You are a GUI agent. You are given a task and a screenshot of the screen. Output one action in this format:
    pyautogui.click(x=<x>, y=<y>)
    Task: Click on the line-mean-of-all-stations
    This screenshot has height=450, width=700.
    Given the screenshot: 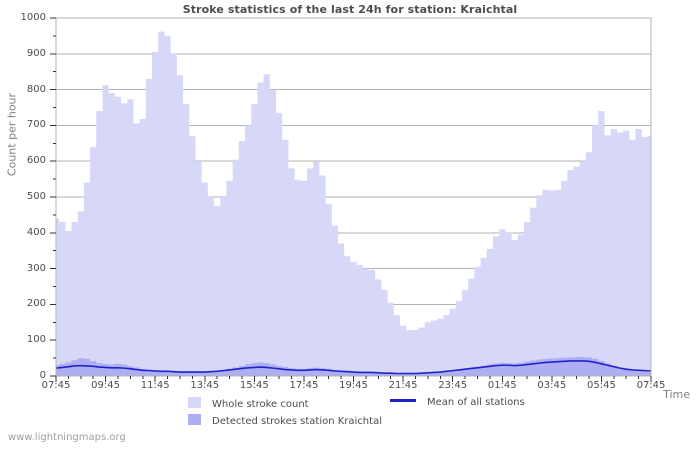 What is the action you would take?
    pyautogui.click(x=353, y=367)
    